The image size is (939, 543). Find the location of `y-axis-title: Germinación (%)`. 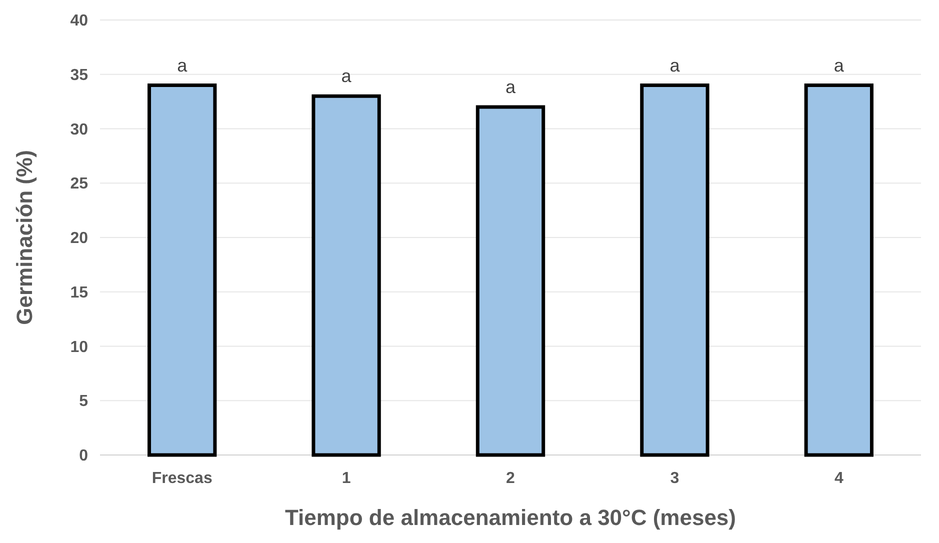

y-axis-title: Germinación (%) is located at coordinates (24, 237).